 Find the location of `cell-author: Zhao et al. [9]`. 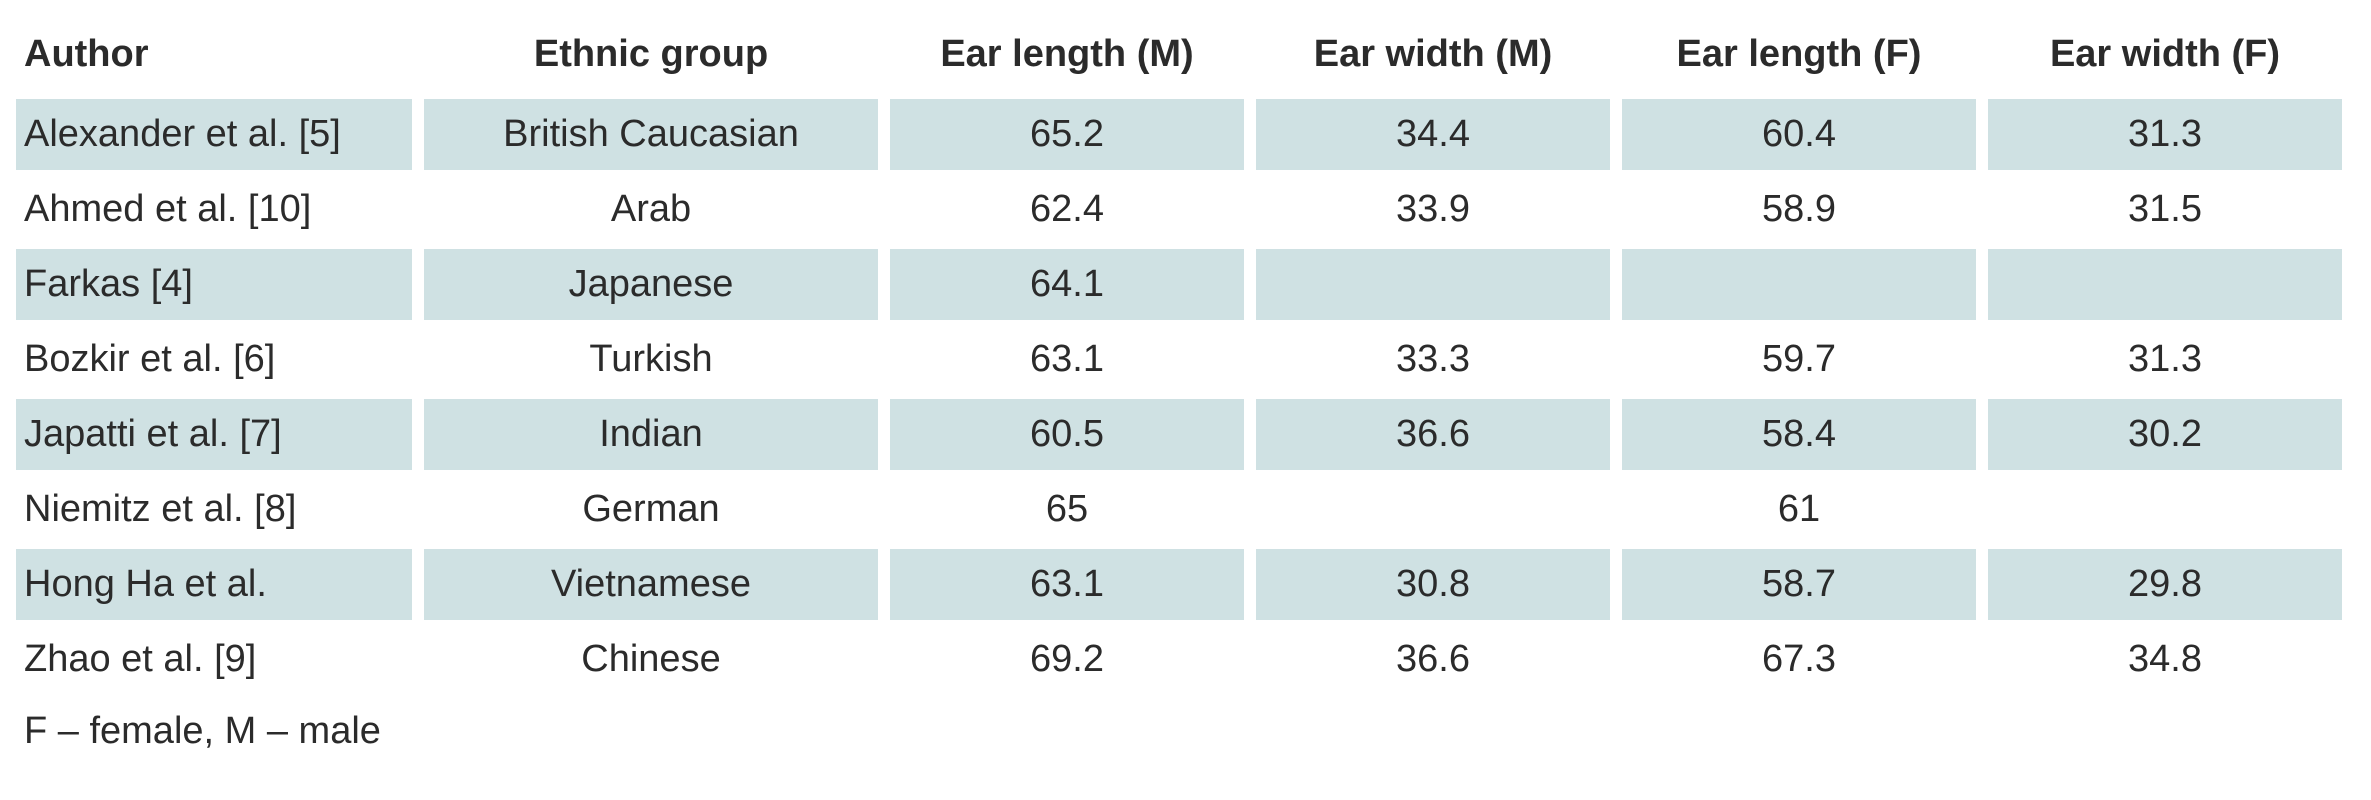

cell-author: Zhao et al. [9] is located at coordinates (214, 659).